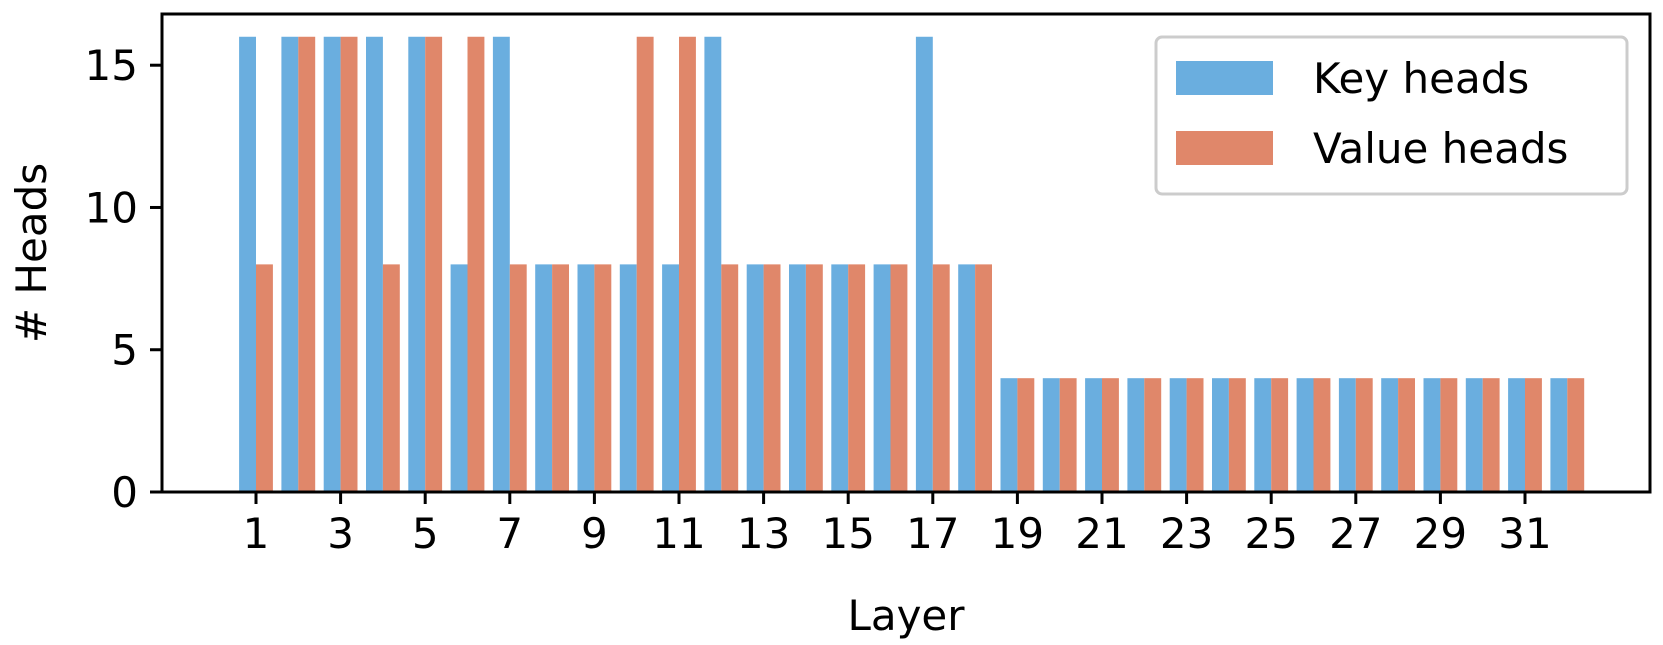 The height and width of the screenshot is (645, 1663). Describe the element at coordinates (1524, 533) in the screenshot. I see `x-tick-label: 31` at that location.